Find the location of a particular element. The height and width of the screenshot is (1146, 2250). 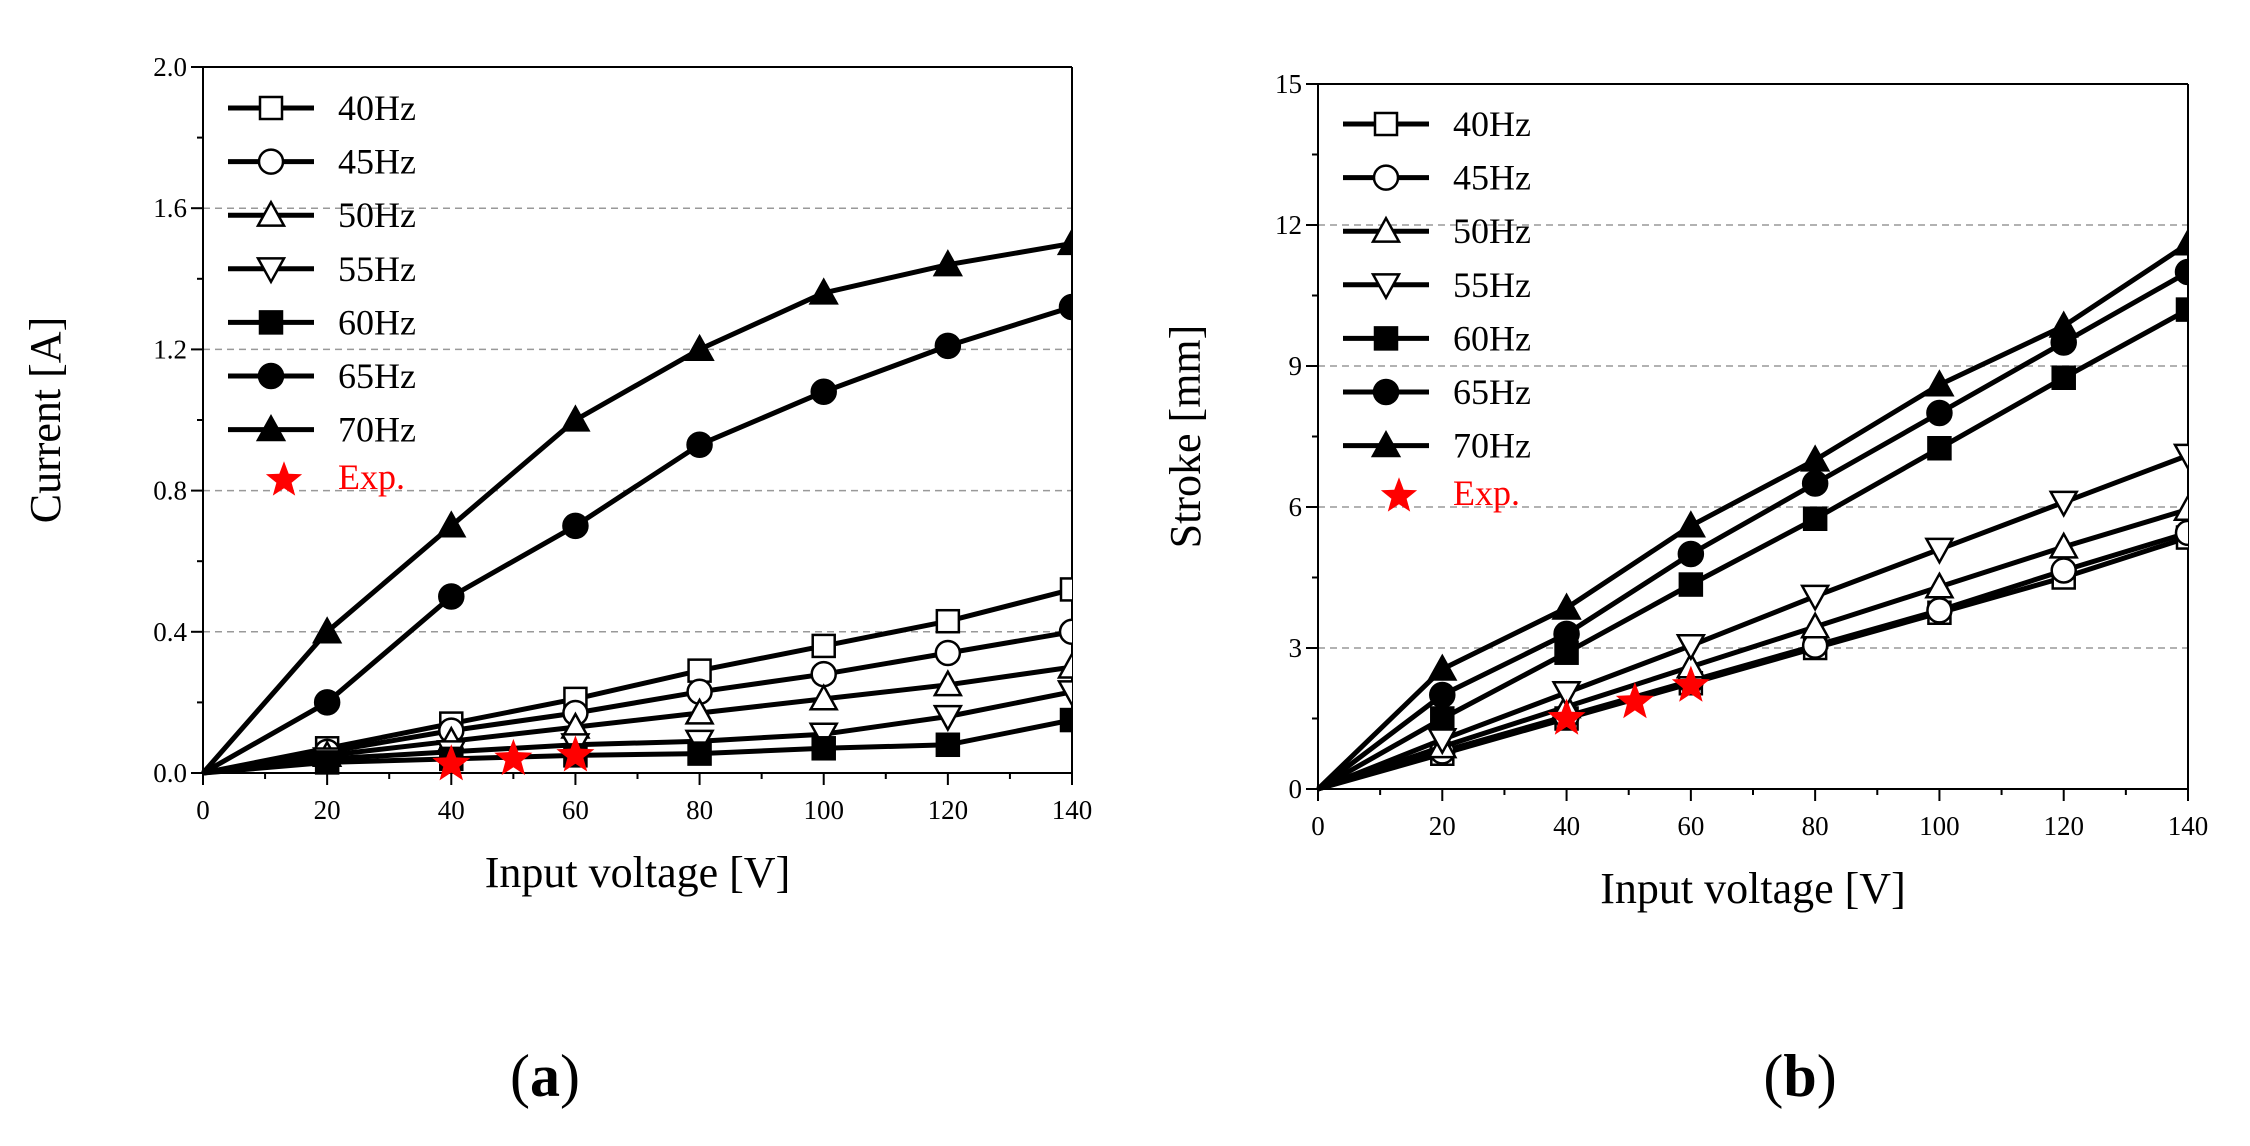

y-tick-label: 0 is located at coordinates (1296, 789).